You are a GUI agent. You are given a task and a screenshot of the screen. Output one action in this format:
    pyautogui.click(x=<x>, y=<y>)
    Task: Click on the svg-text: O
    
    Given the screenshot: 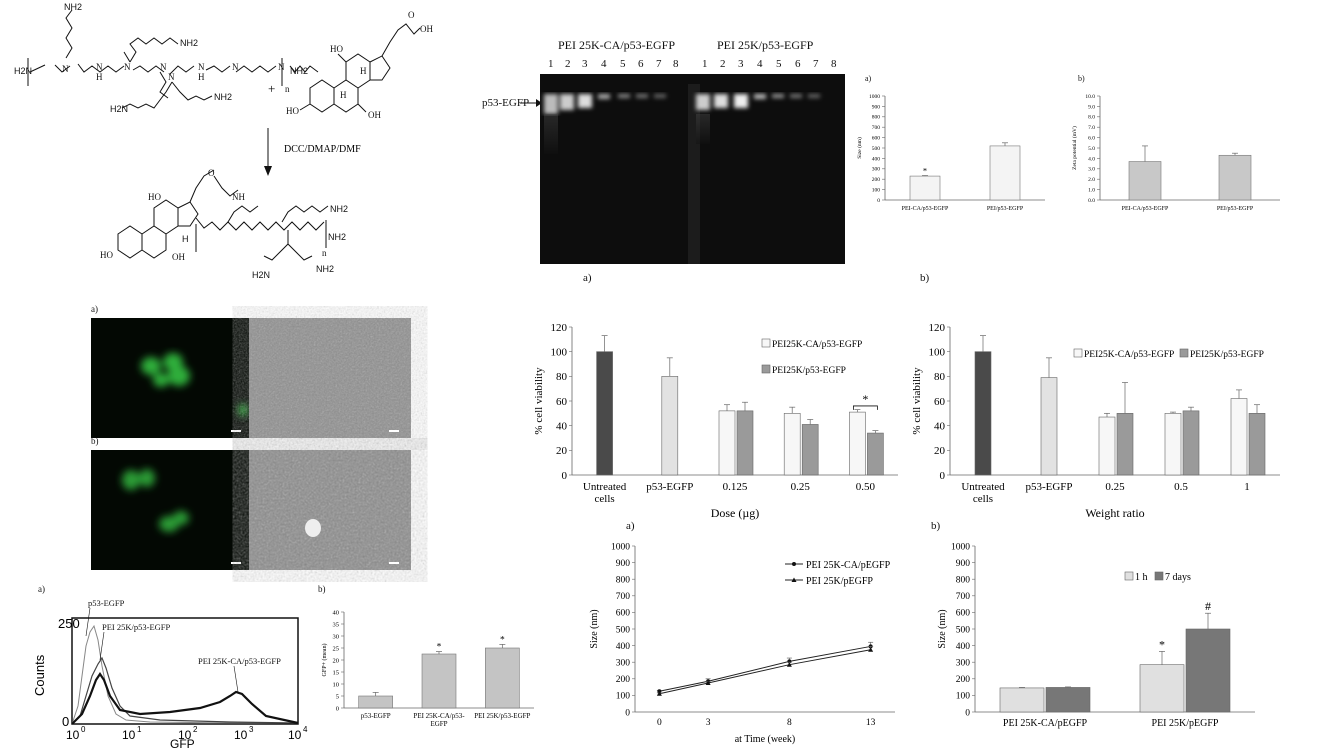 What is the action you would take?
    pyautogui.click(x=411, y=15)
    